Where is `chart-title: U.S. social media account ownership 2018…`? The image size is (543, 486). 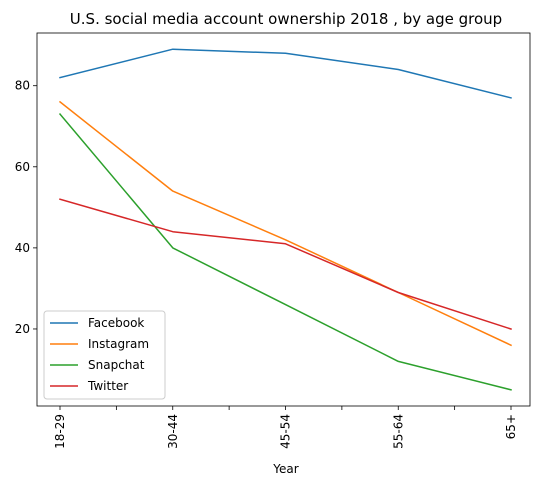
chart-title: U.S. social media account ownership 2018… is located at coordinates (286, 19).